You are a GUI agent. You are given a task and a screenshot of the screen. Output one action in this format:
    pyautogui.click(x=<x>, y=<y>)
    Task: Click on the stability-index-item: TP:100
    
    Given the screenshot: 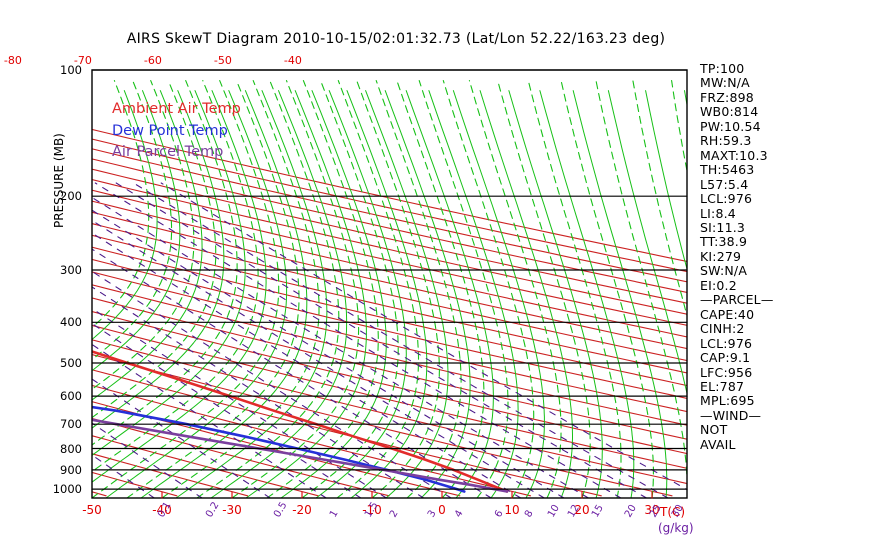 What is the action you would take?
    pyautogui.click(x=722, y=68)
    